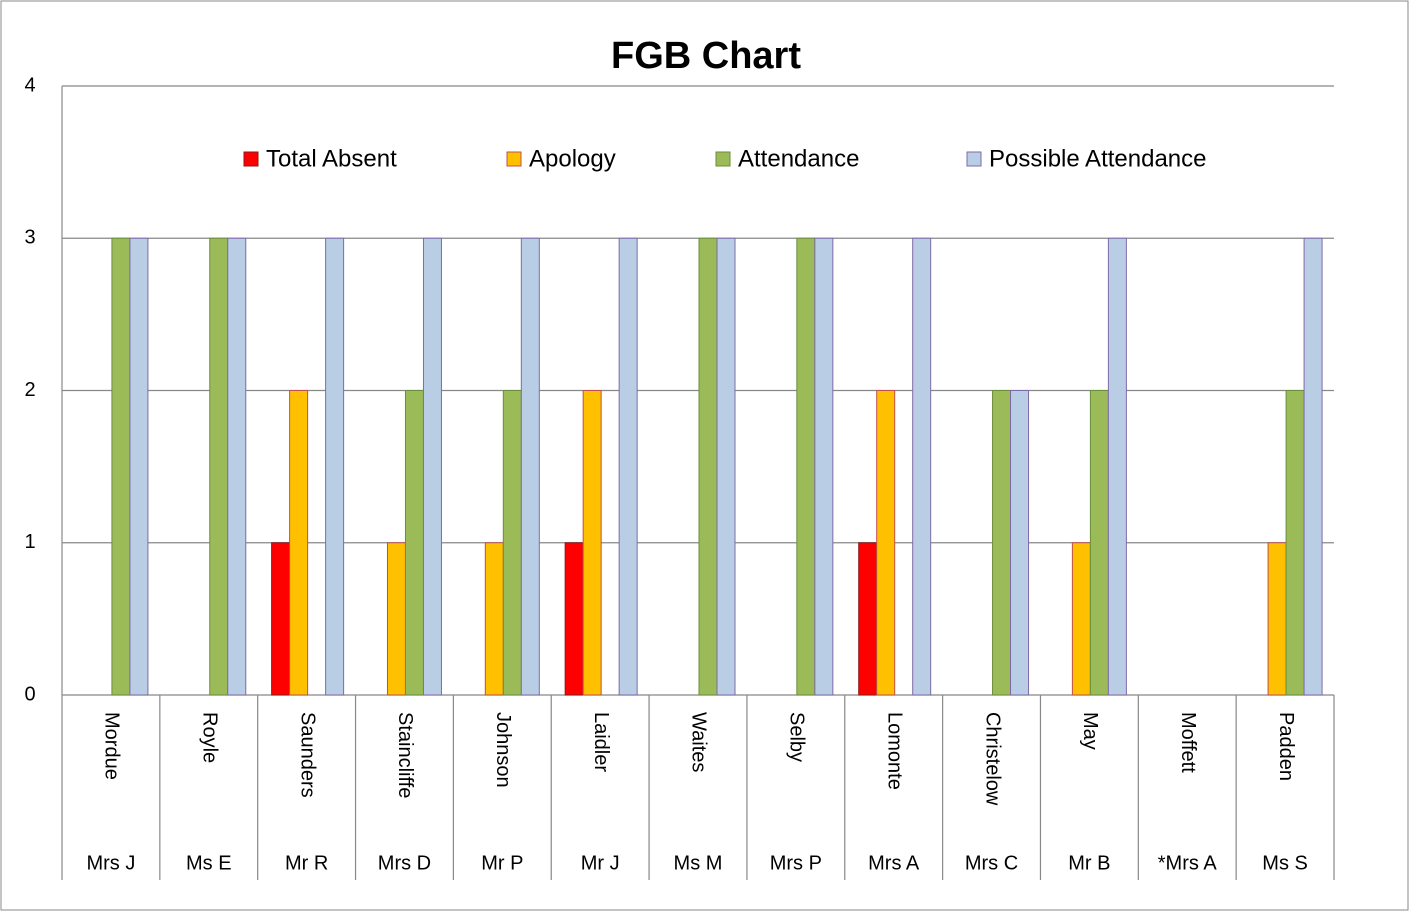  I want to click on y-tick-label: 0, so click(29, 694).